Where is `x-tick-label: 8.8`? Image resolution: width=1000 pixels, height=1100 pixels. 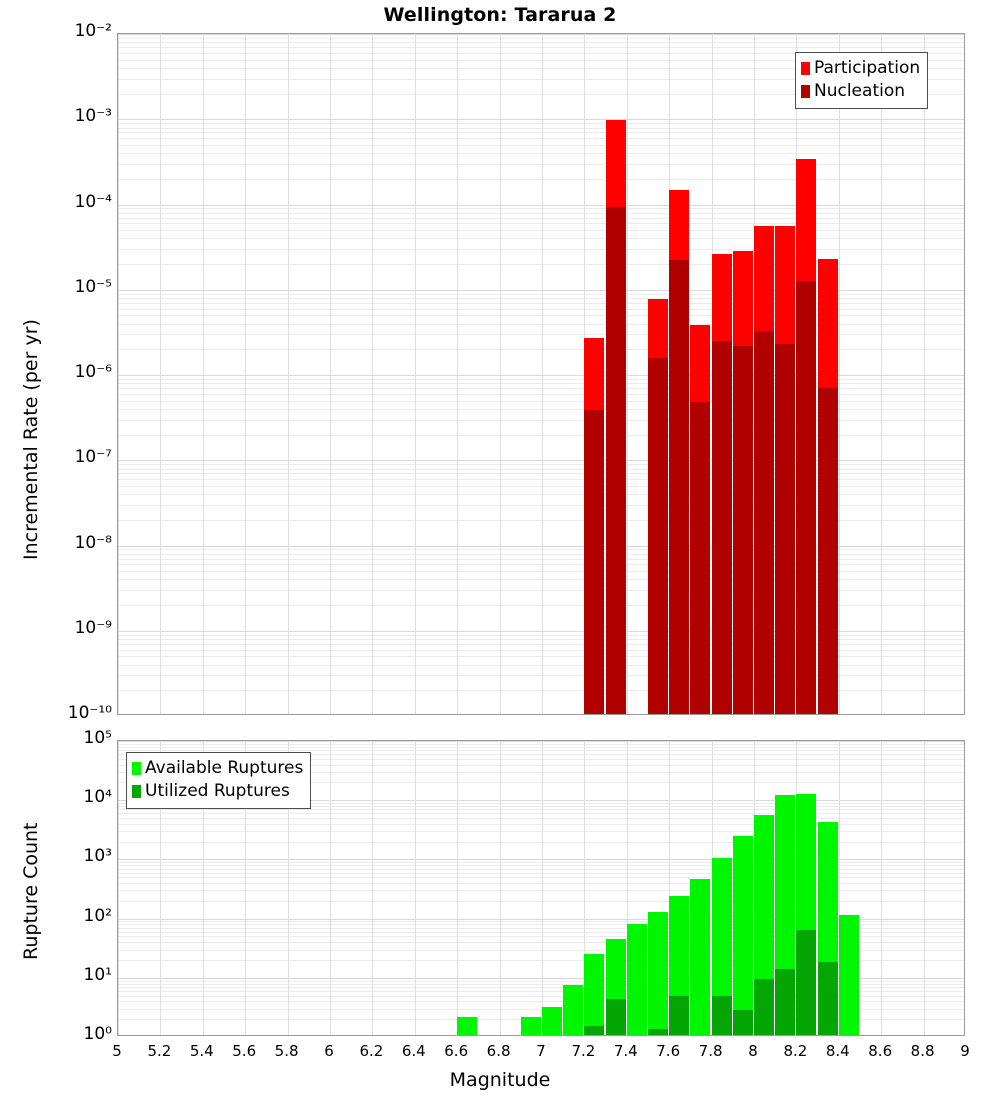 x-tick-label: 8.8 is located at coordinates (922, 1051).